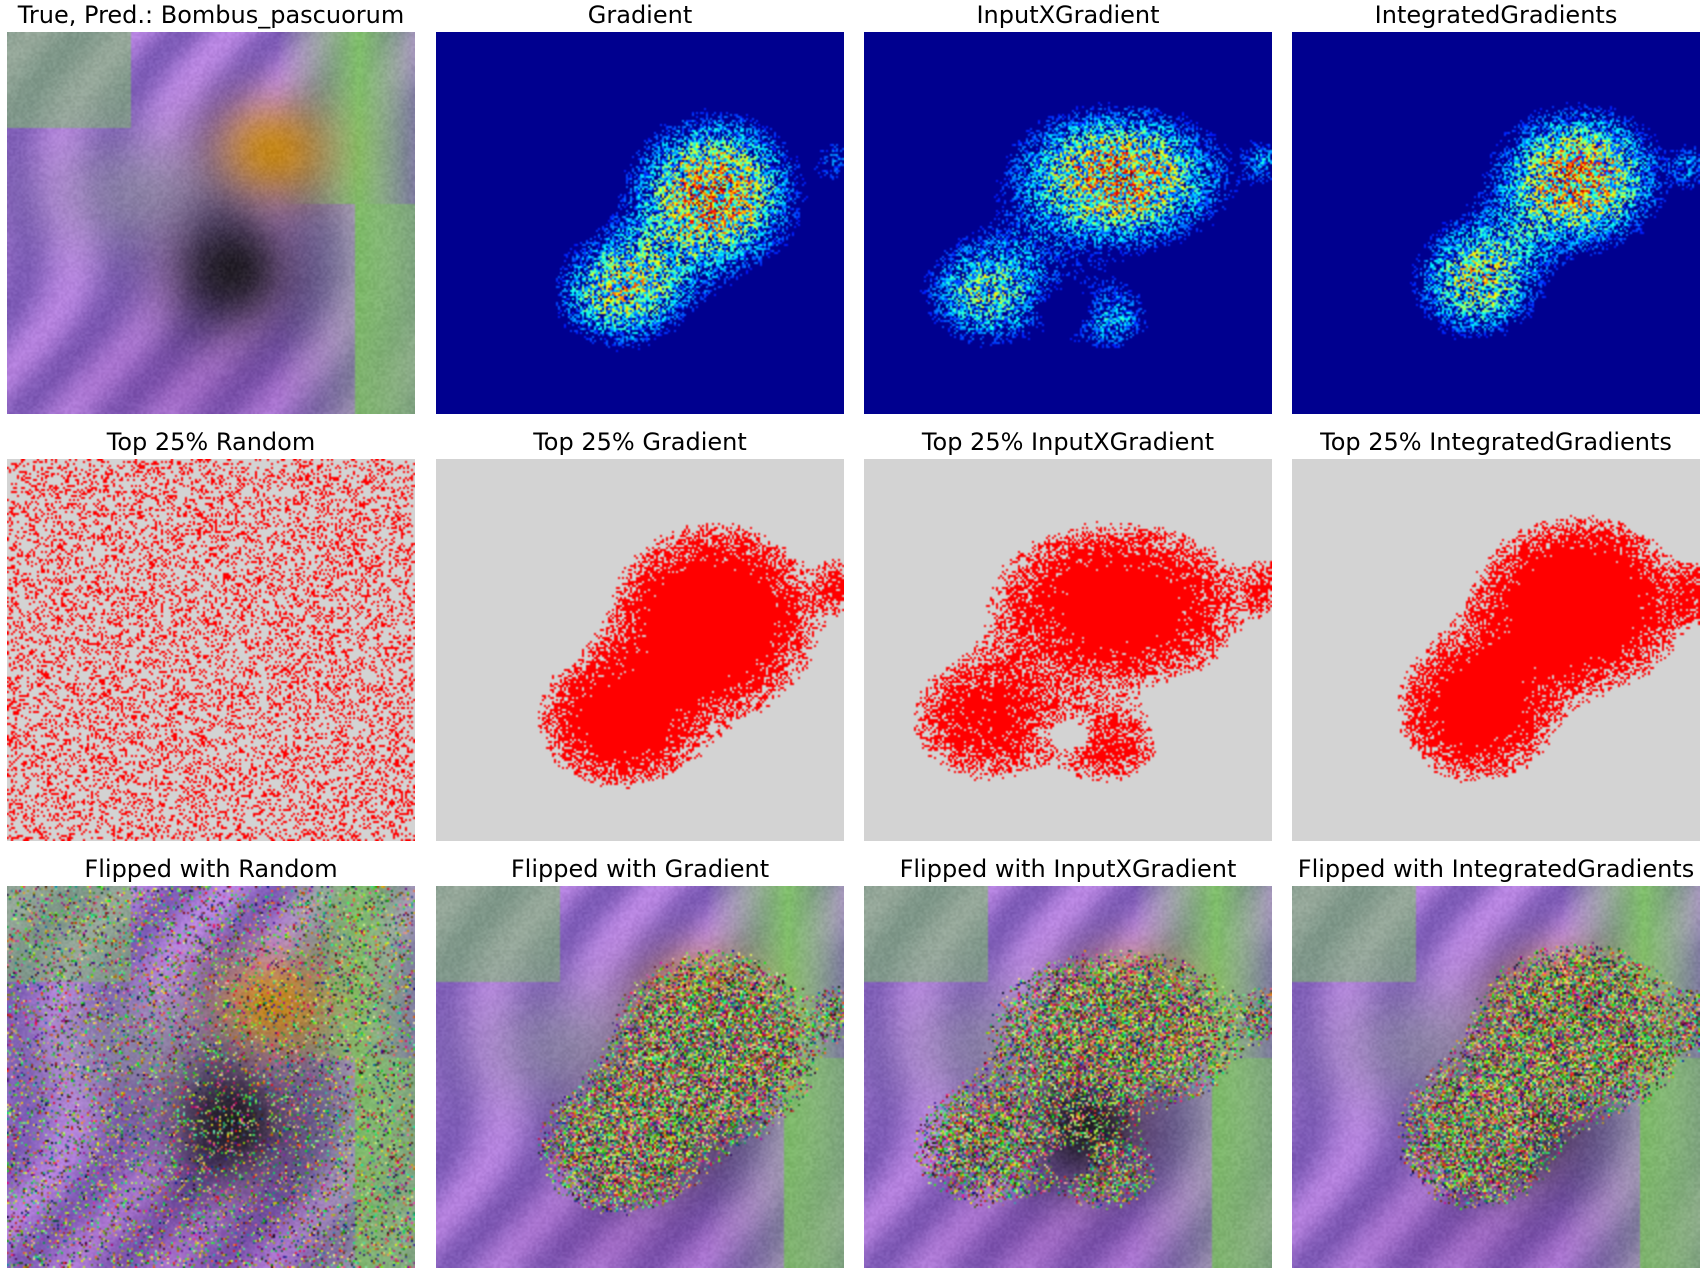 This screenshot has height=1270, width=1705. Describe the element at coordinates (211, 442) in the screenshot. I see `panel-title: Top 25% Random` at that location.